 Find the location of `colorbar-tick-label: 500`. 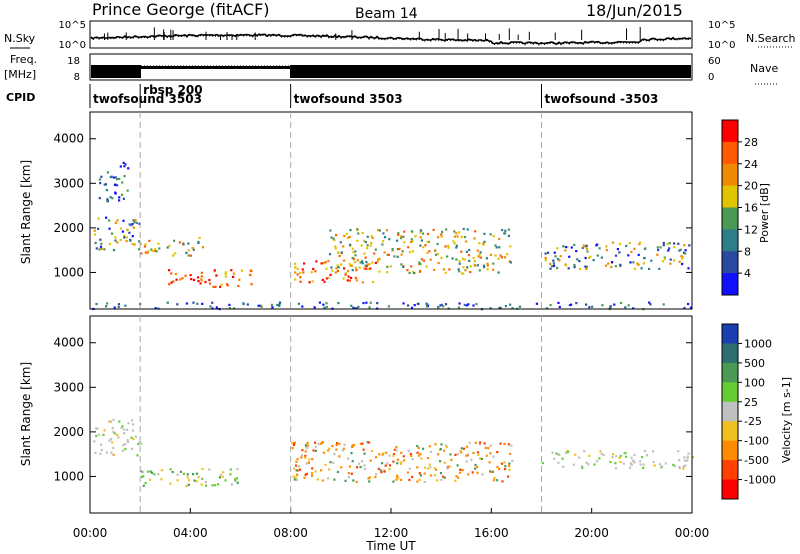

colorbar-tick-label: 500 is located at coordinates (754, 363).